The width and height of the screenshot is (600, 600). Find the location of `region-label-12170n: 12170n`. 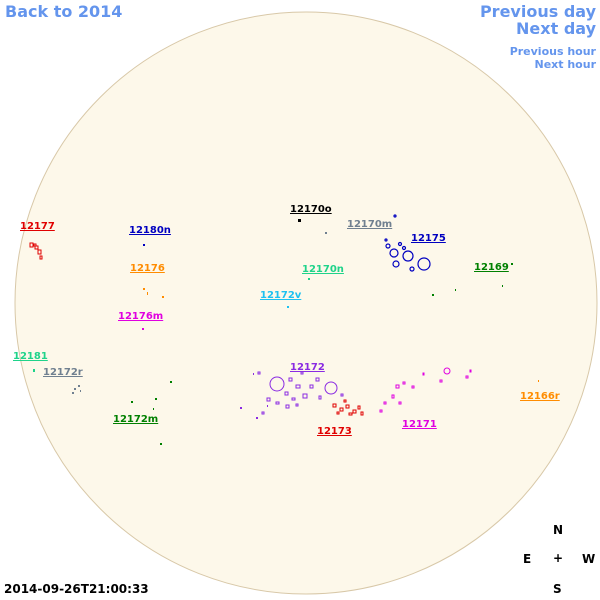

region-label-12170n: 12170n is located at coordinates (323, 269).